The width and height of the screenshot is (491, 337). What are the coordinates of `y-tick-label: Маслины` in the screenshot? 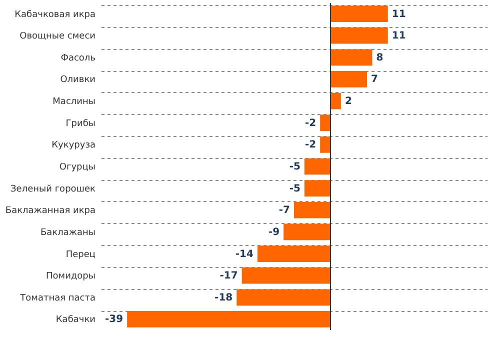 It's located at (74, 102).